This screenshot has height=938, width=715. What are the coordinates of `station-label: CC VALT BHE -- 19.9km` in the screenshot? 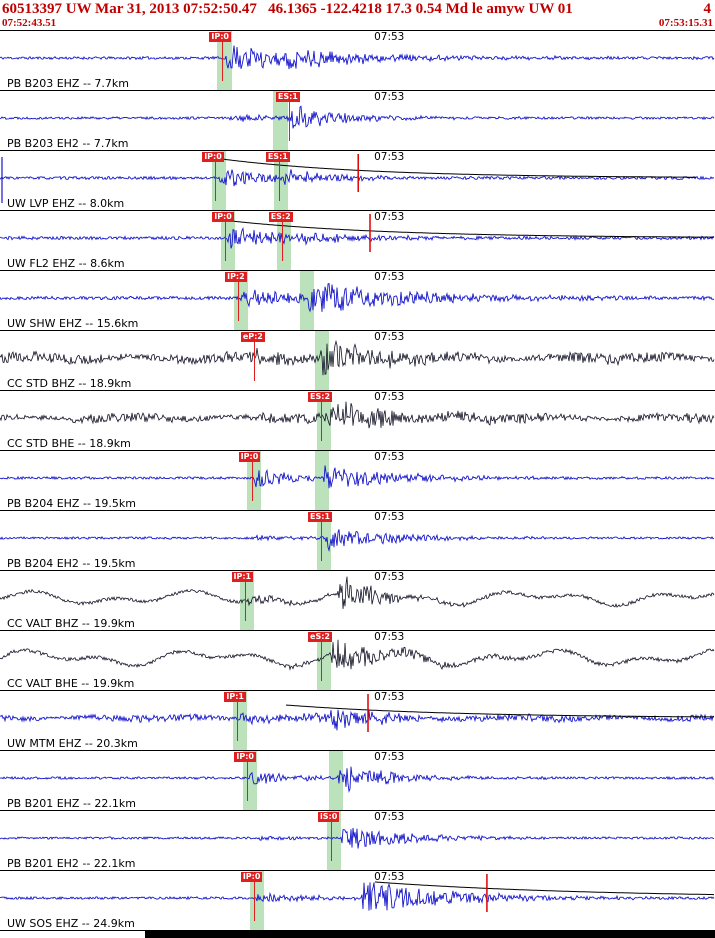 It's located at (71, 683).